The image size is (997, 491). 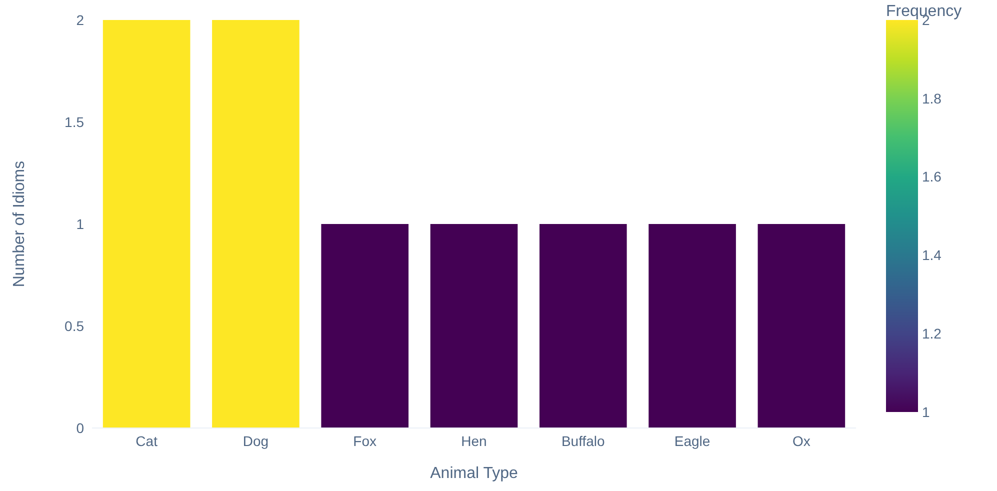 I want to click on x-tick-label: Eagle, so click(x=692, y=441).